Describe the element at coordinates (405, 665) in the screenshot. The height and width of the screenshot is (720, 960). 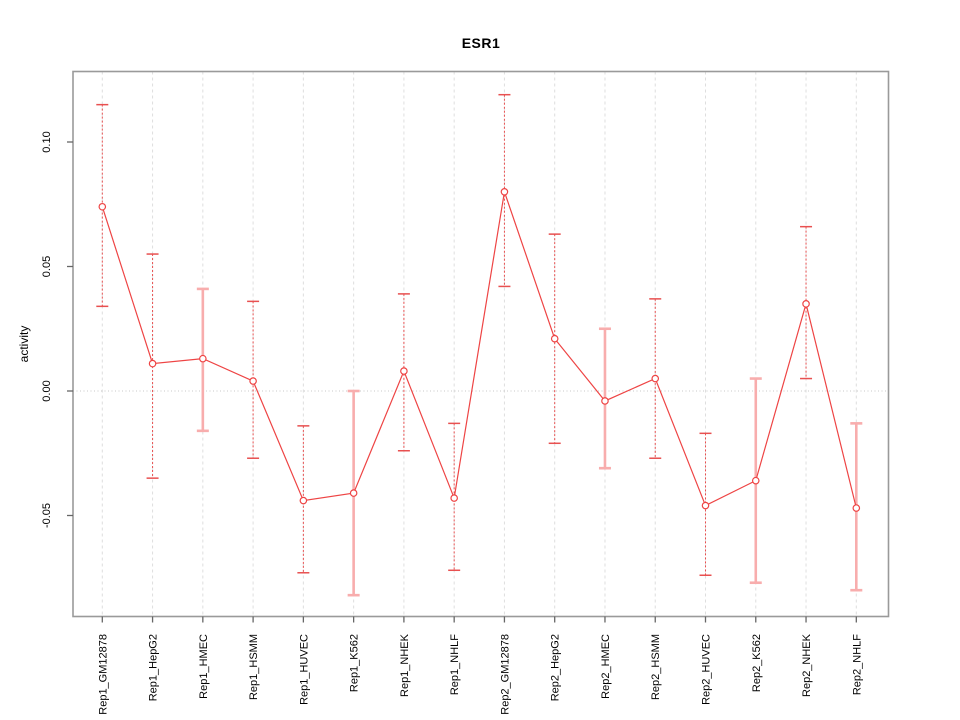
I see `x-tick-label: Rep1_NHEK` at that location.